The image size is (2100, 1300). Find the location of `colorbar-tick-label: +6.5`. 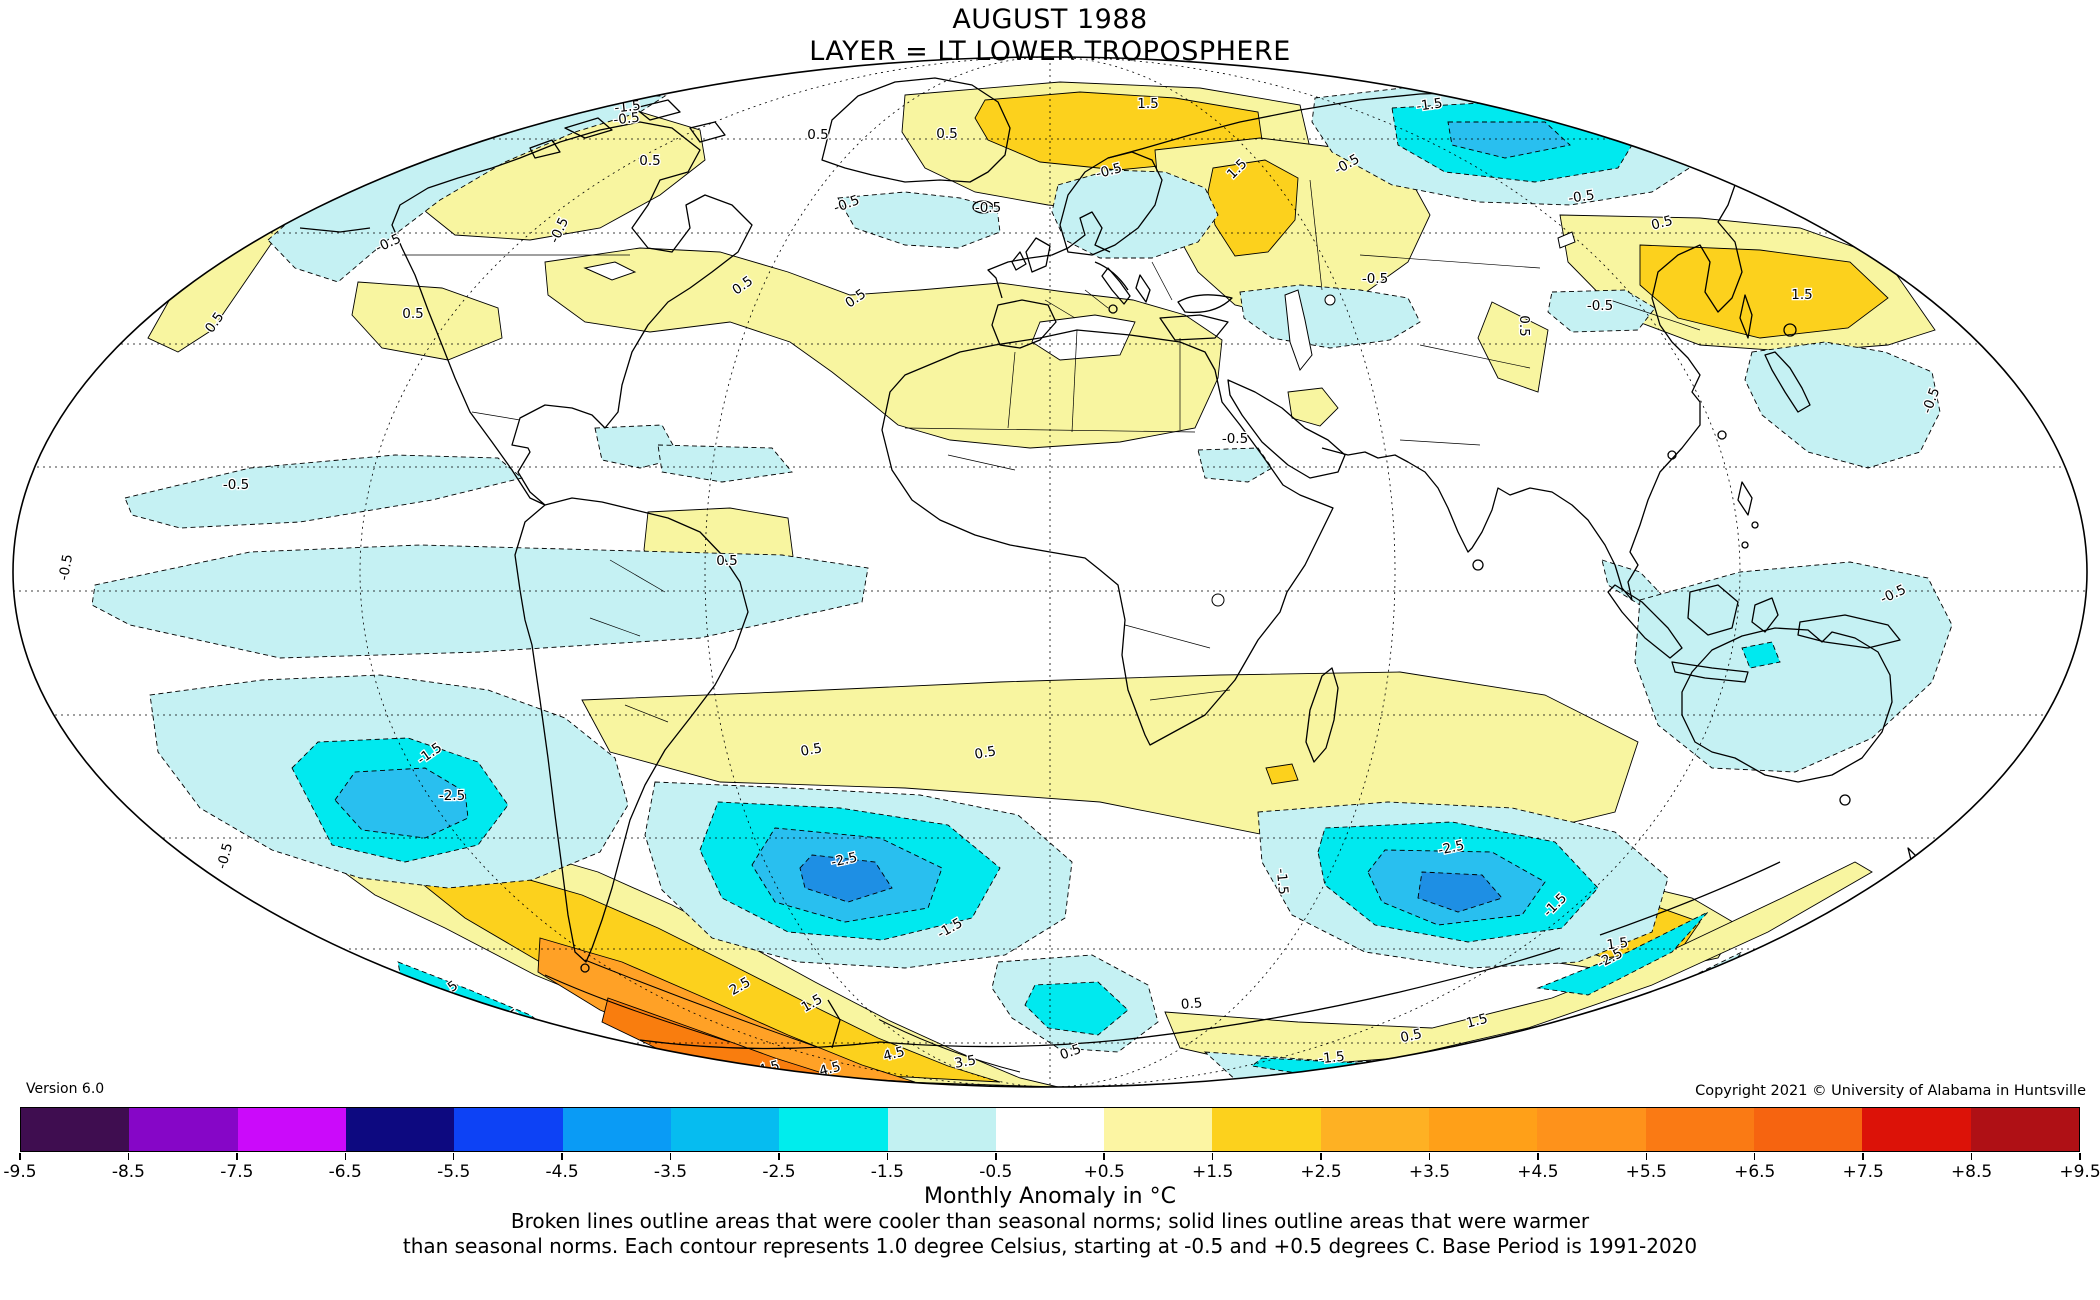

colorbar-tick-label: +6.5 is located at coordinates (1755, 1172).